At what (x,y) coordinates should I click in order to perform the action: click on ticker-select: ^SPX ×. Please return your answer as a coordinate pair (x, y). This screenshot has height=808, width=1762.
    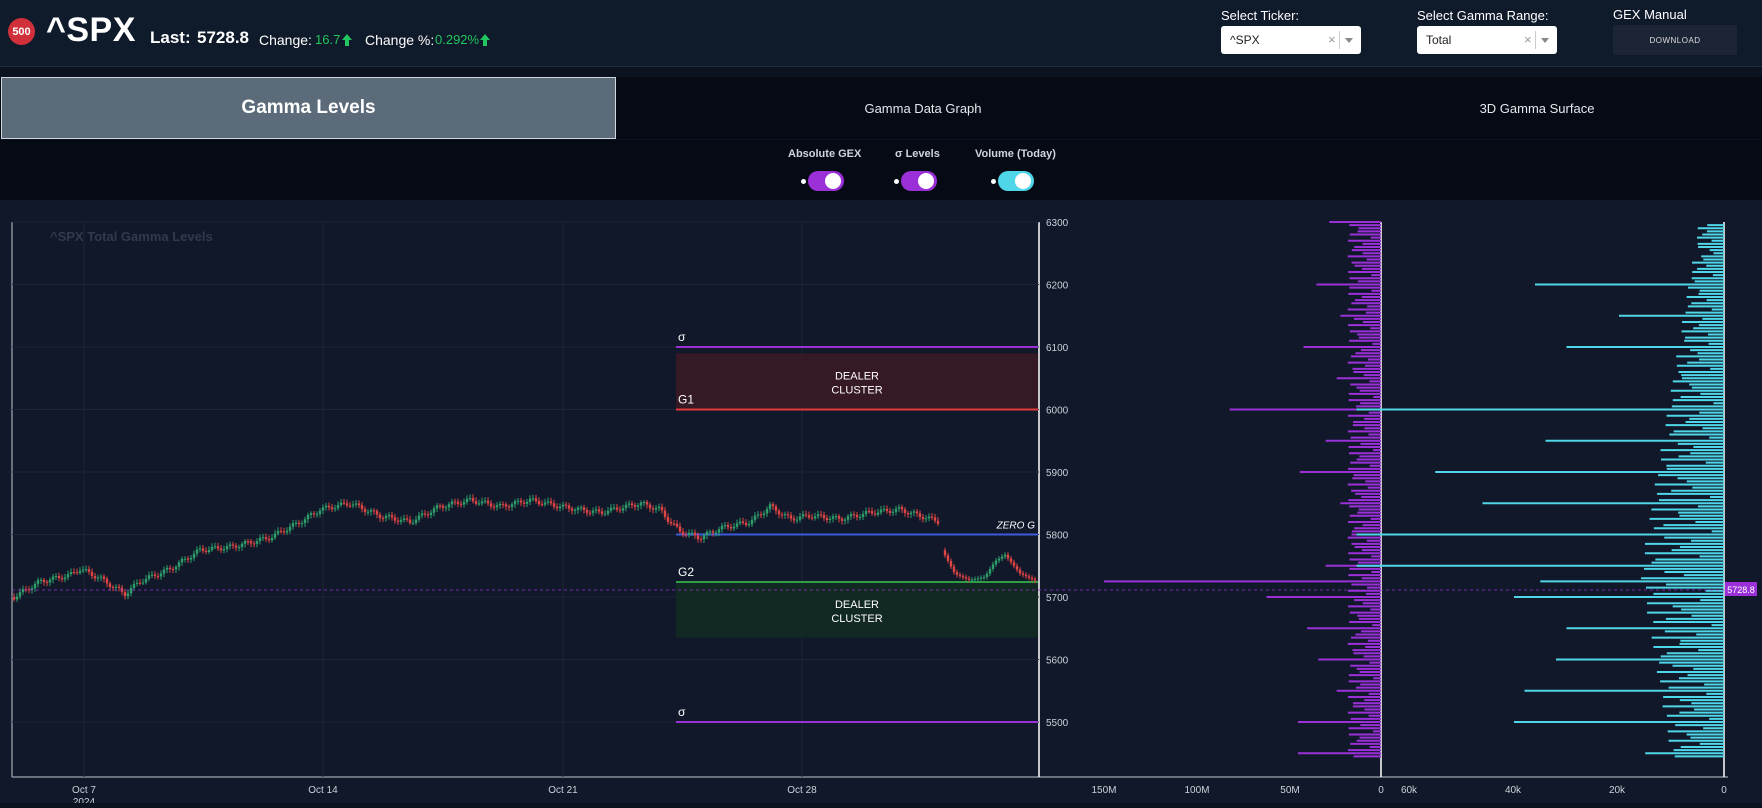
    Looking at the image, I should click on (1291, 40).